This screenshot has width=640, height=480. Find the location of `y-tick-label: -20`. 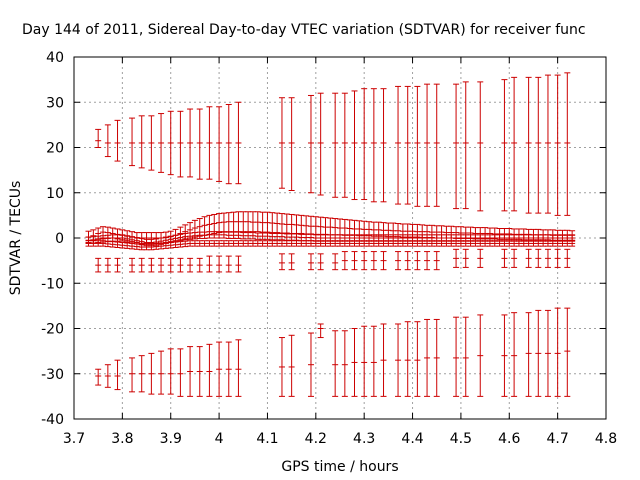

y-tick-label: -20 is located at coordinates (52, 330).